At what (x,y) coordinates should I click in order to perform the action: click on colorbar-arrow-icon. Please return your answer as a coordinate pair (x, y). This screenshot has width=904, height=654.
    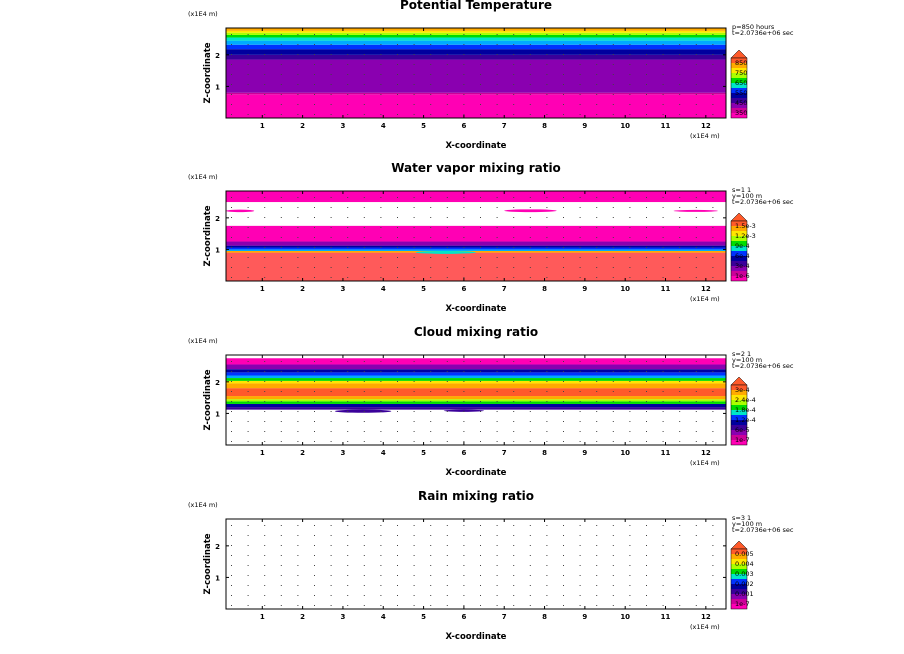
    Looking at the image, I should click on (739, 217).